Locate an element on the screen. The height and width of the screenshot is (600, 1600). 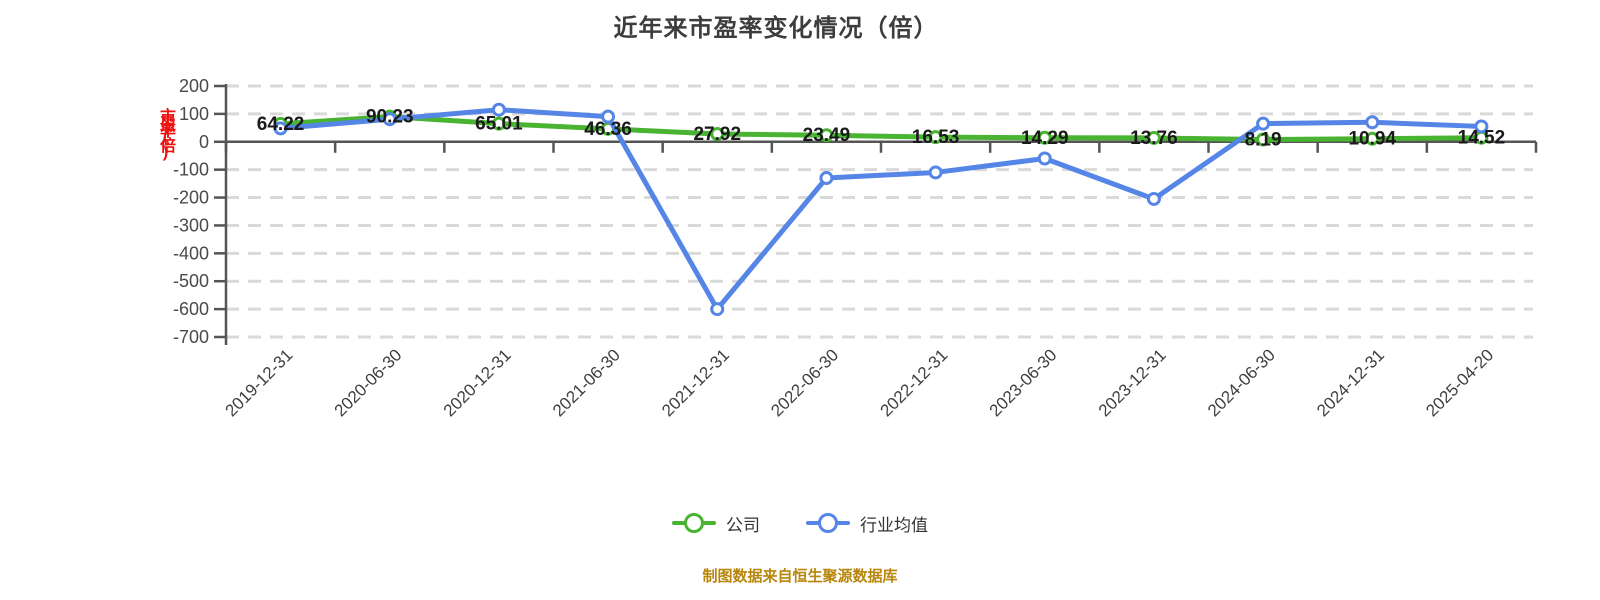
x-tick-label-2022-06-30: 2022-06-30 is located at coordinates (804, 382).